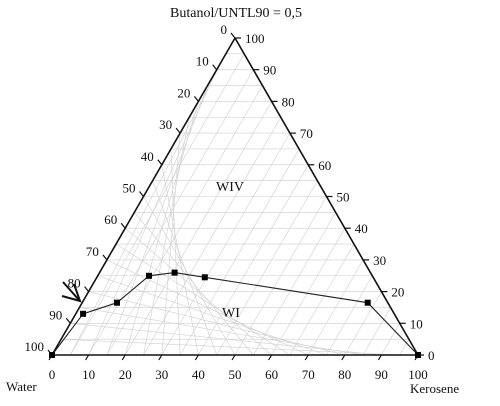  Describe the element at coordinates (147, 156) in the screenshot. I see `tick-label-left: 40` at that location.